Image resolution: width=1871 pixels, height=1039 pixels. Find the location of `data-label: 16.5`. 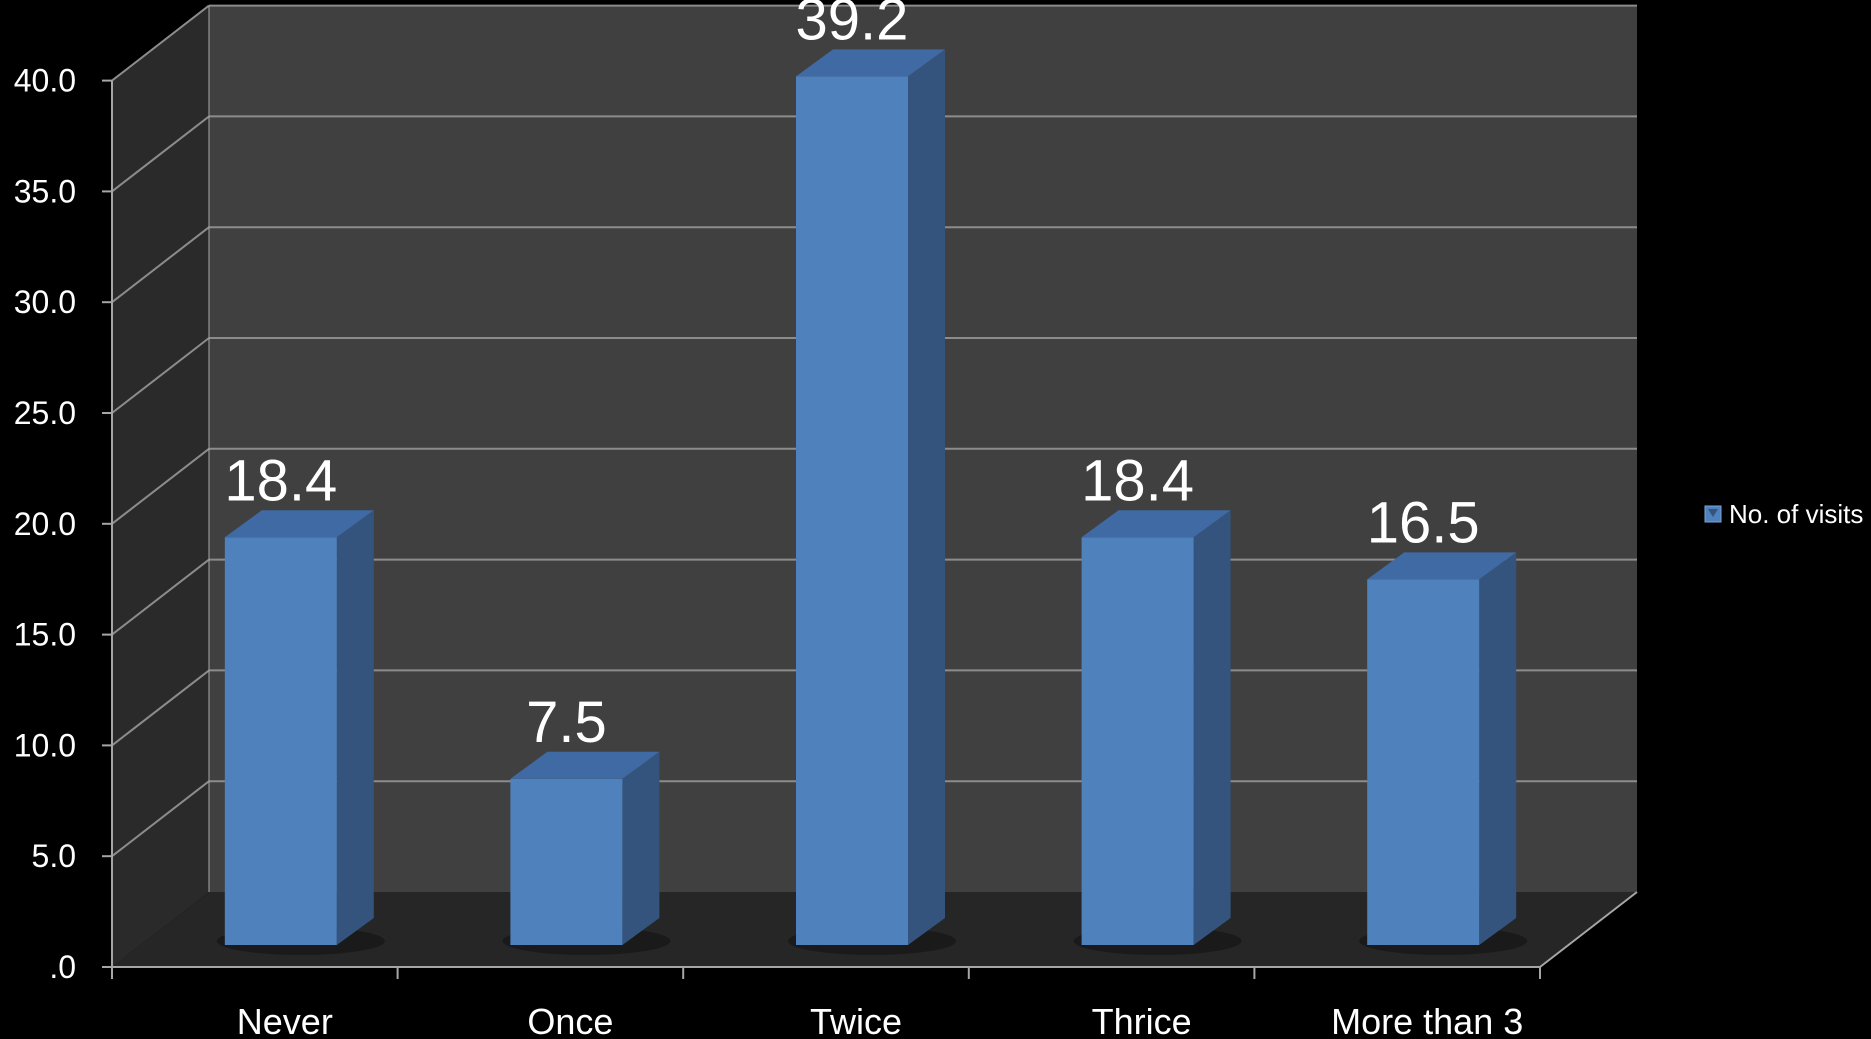

data-label: 16.5 is located at coordinates (1423, 522).